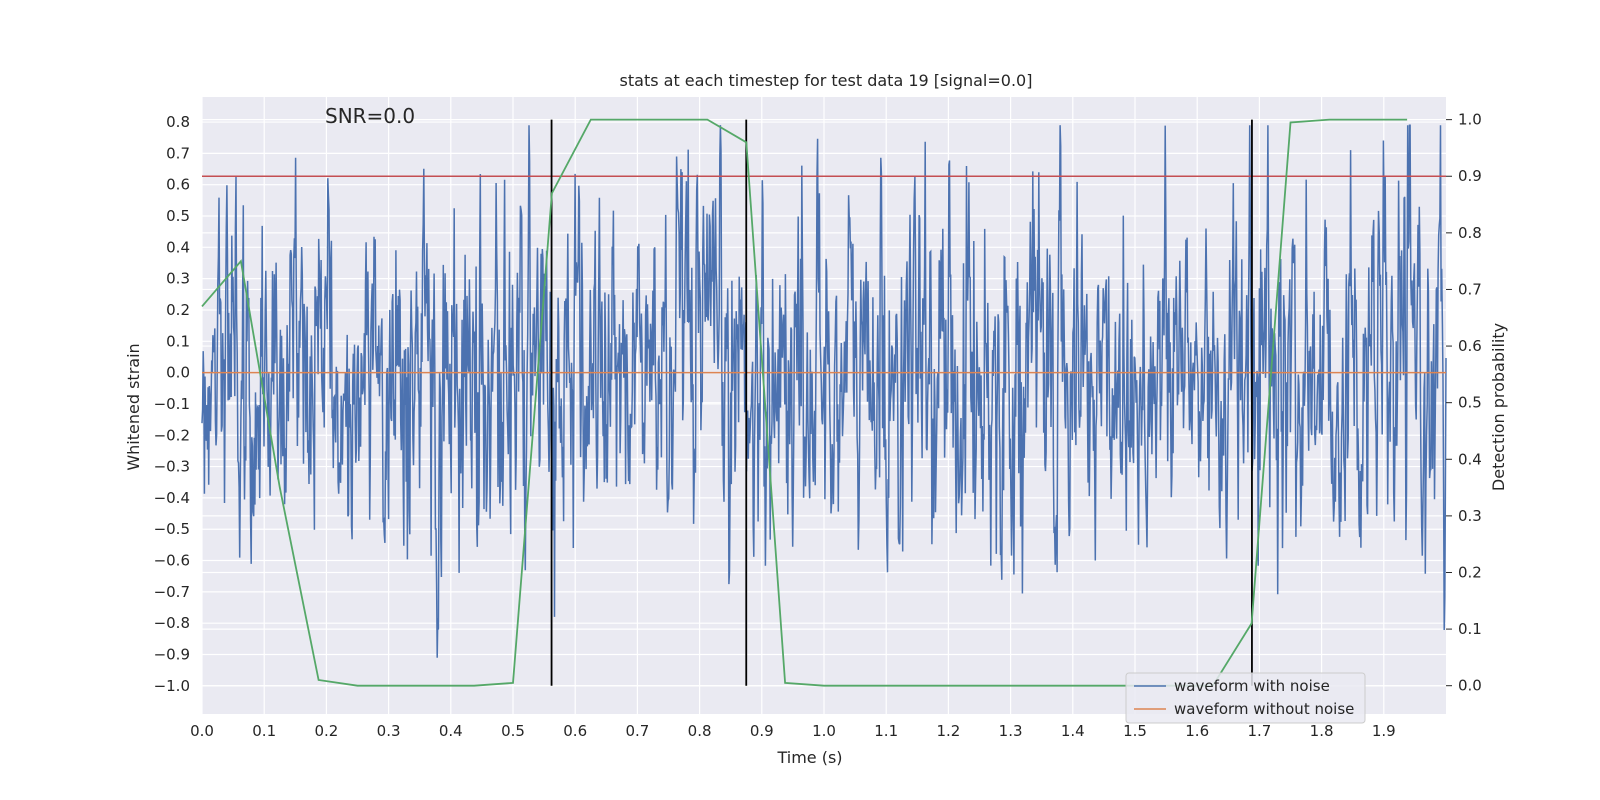 This screenshot has width=1600, height=800. Describe the element at coordinates (178, 341) in the screenshot. I see `y-left-tick-label: 0.1` at that location.